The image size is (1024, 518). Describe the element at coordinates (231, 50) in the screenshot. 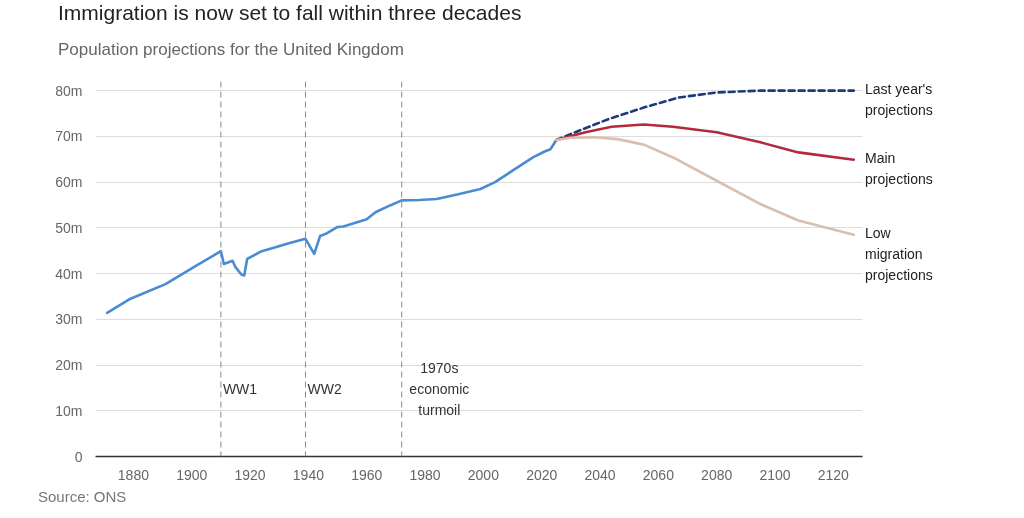

I see `chart-subtitle: Population projections for the United Kingdom` at that location.